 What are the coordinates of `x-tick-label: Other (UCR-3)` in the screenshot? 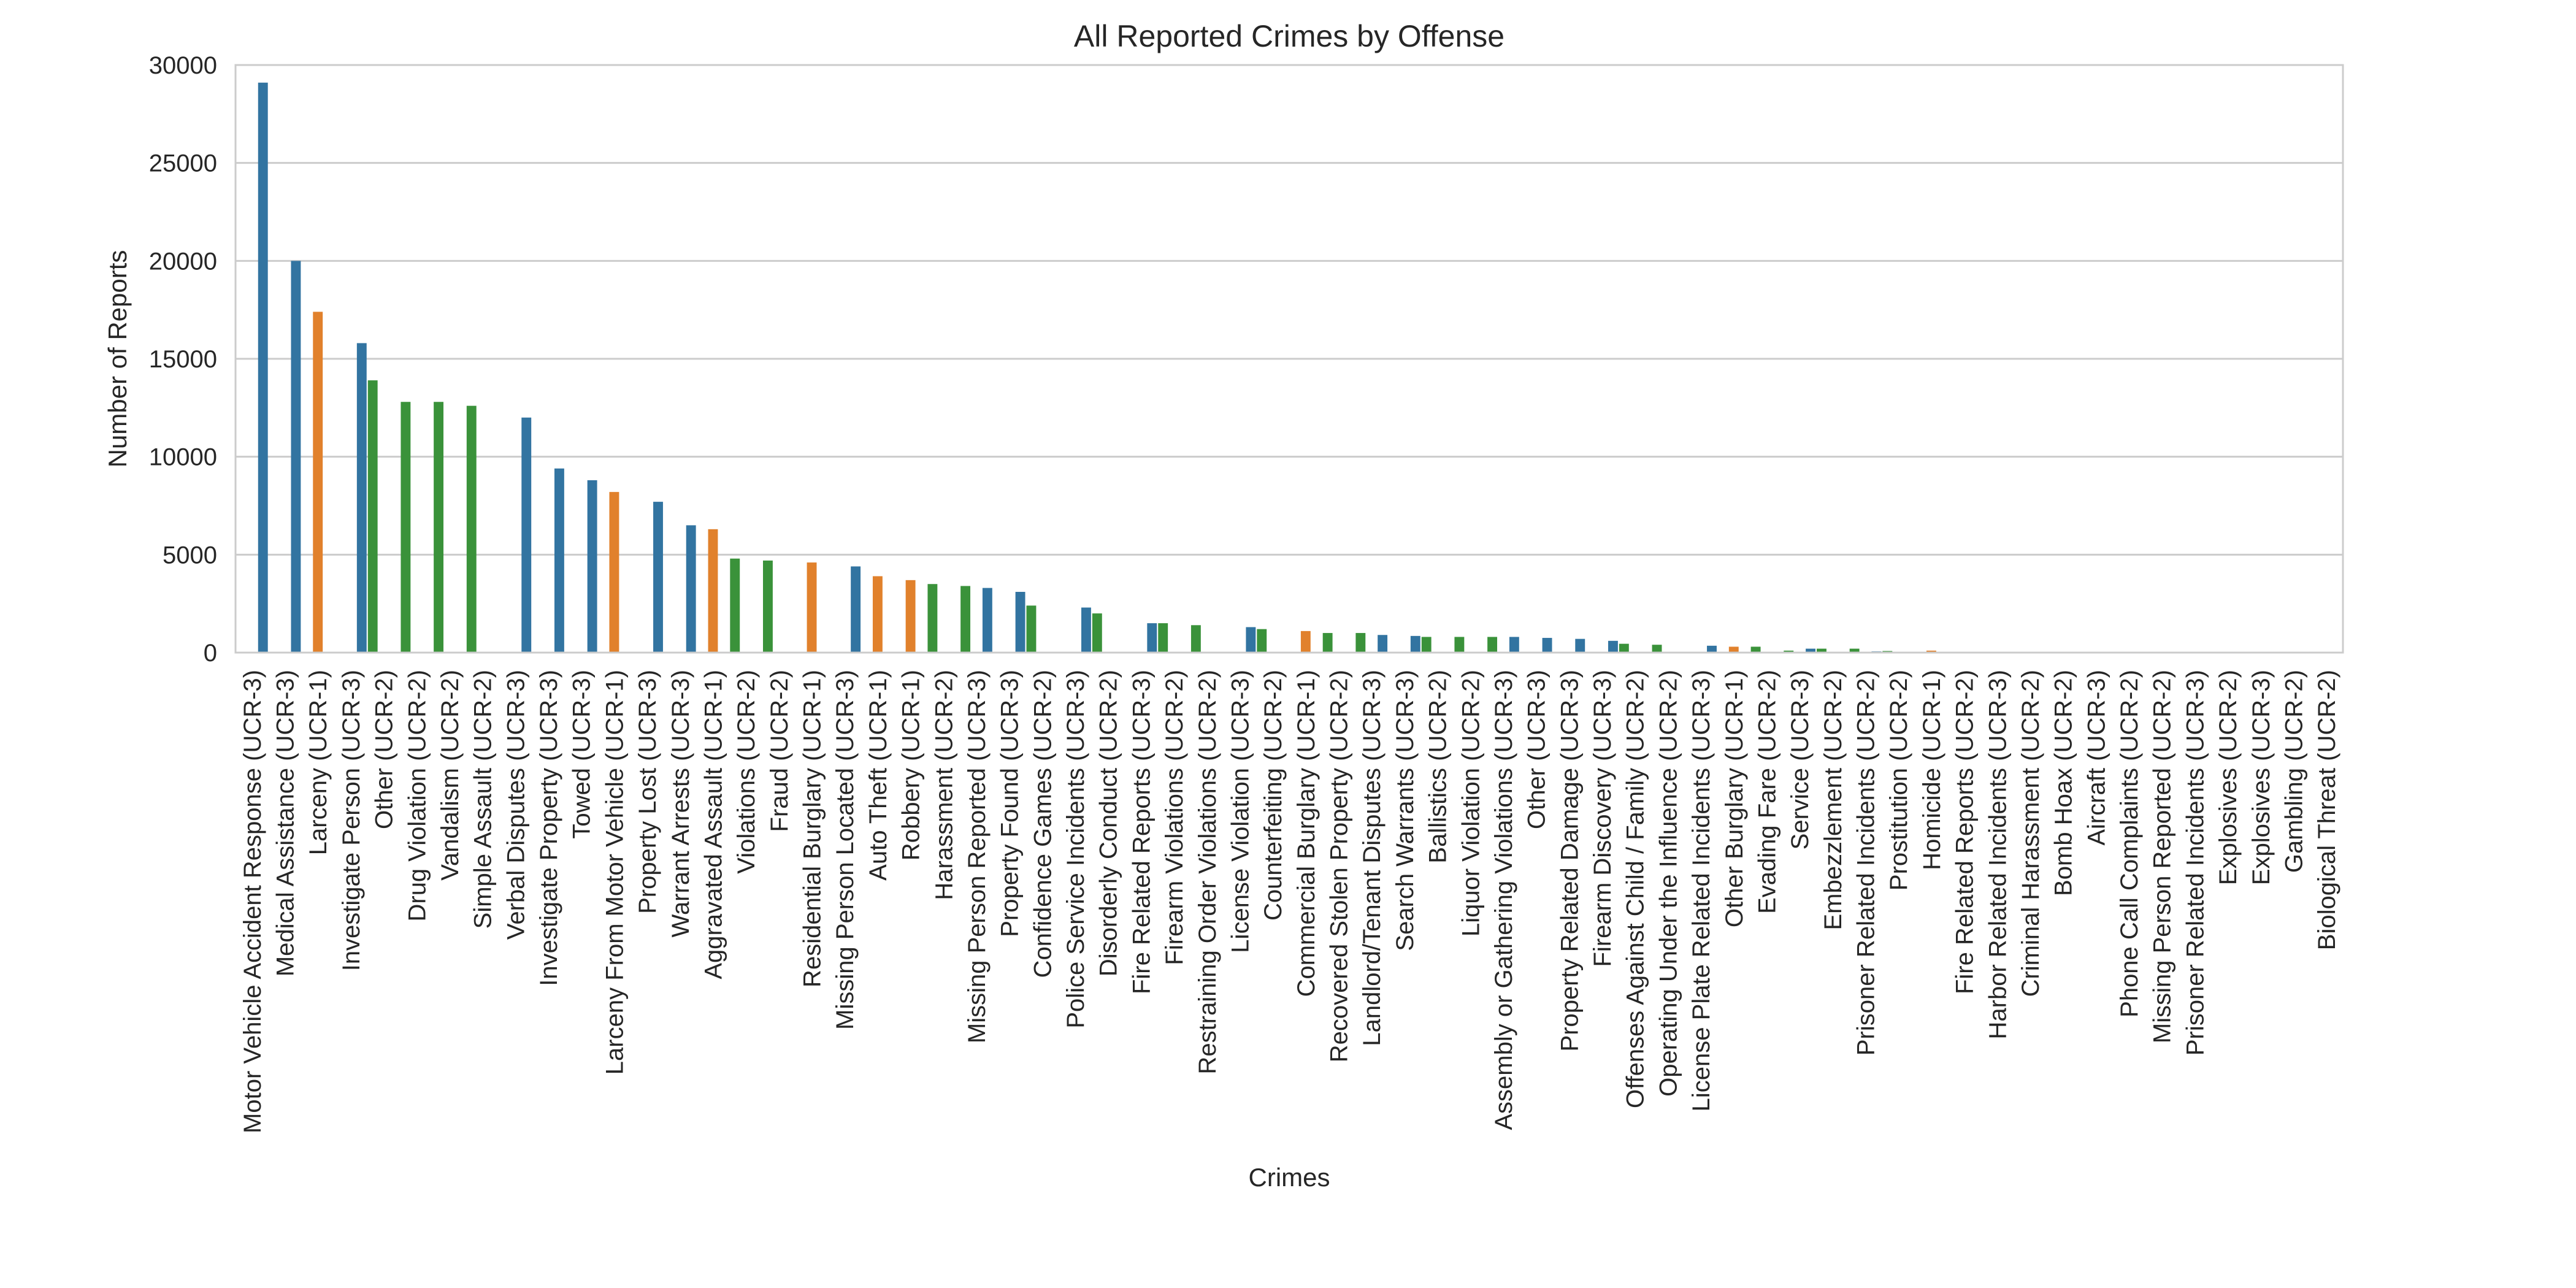 It's located at (1537, 749).